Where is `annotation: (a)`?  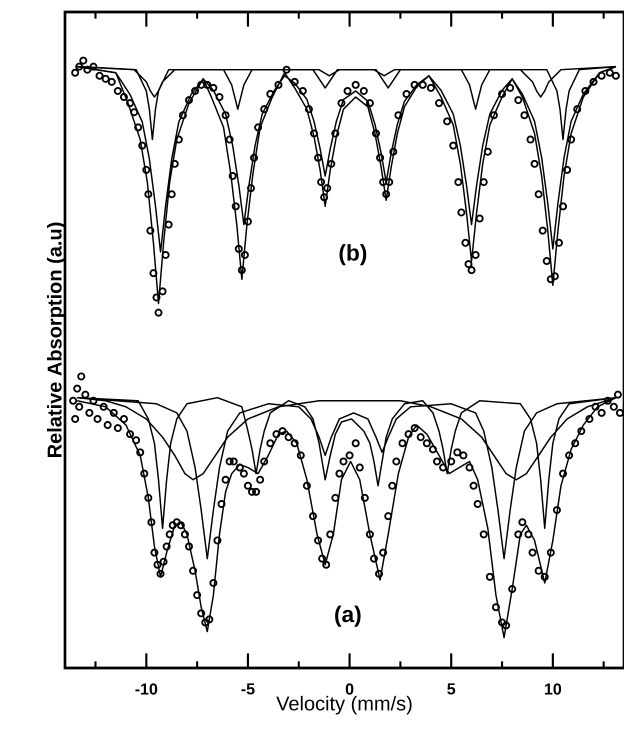 annotation: (a) is located at coordinates (348, 616).